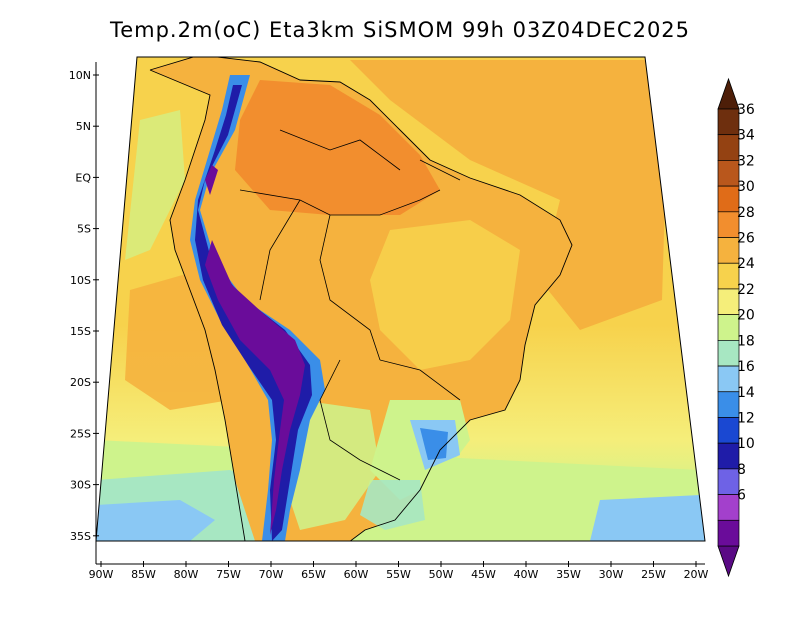  I want to click on andes-core-north, so click(211, 180).